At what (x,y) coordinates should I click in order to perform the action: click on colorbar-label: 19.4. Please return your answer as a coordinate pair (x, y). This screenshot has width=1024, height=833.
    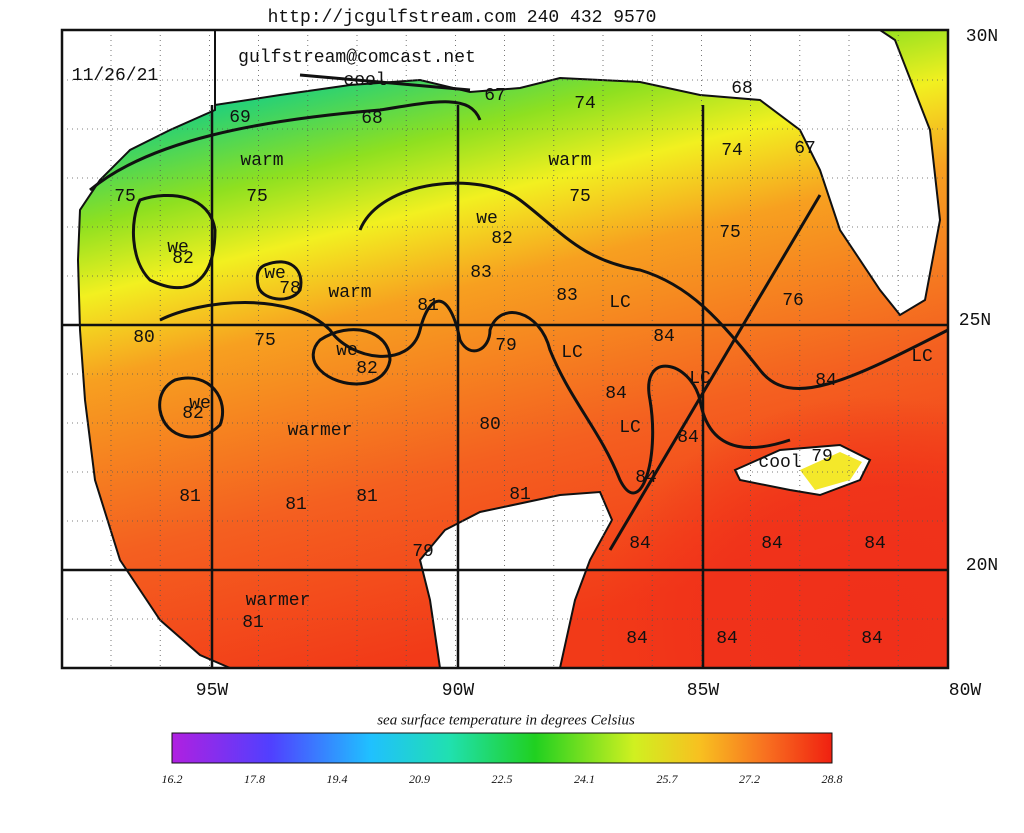
    Looking at the image, I should click on (337, 779).